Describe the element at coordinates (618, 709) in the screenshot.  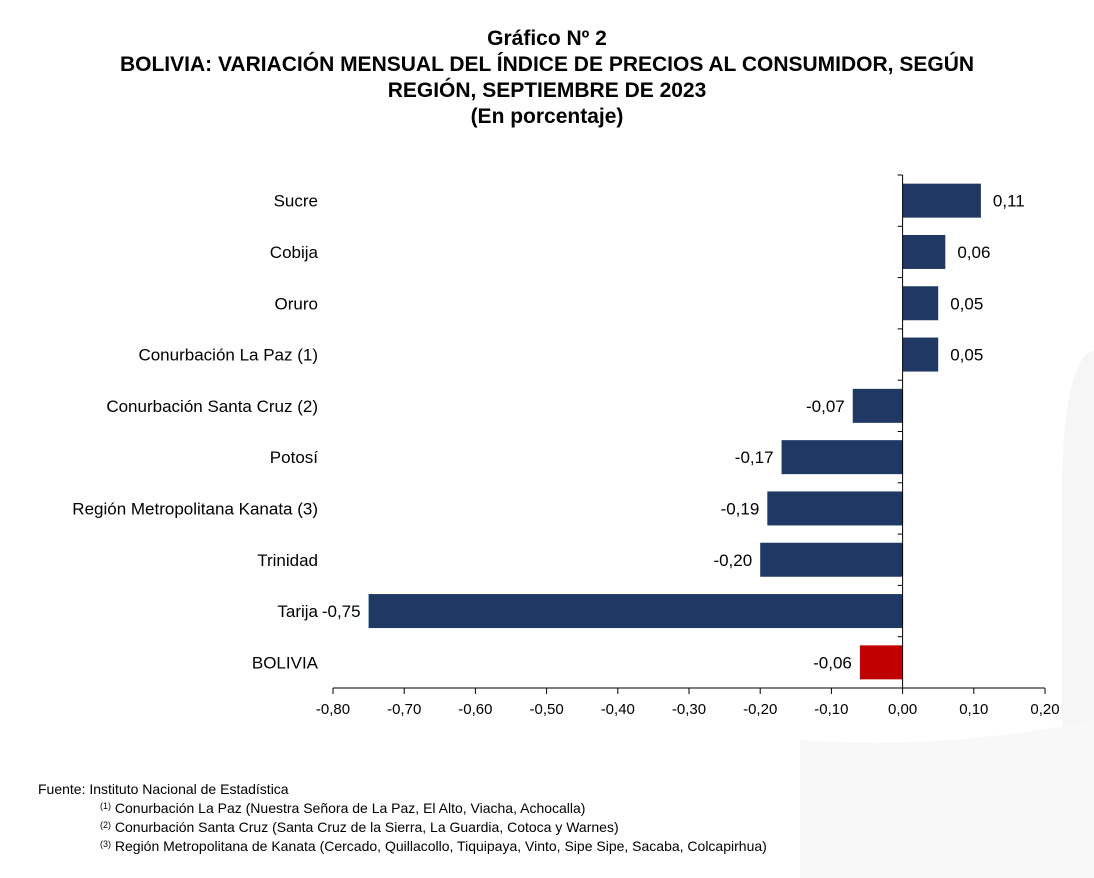
I see `x-tick-label-4: -0,40` at that location.